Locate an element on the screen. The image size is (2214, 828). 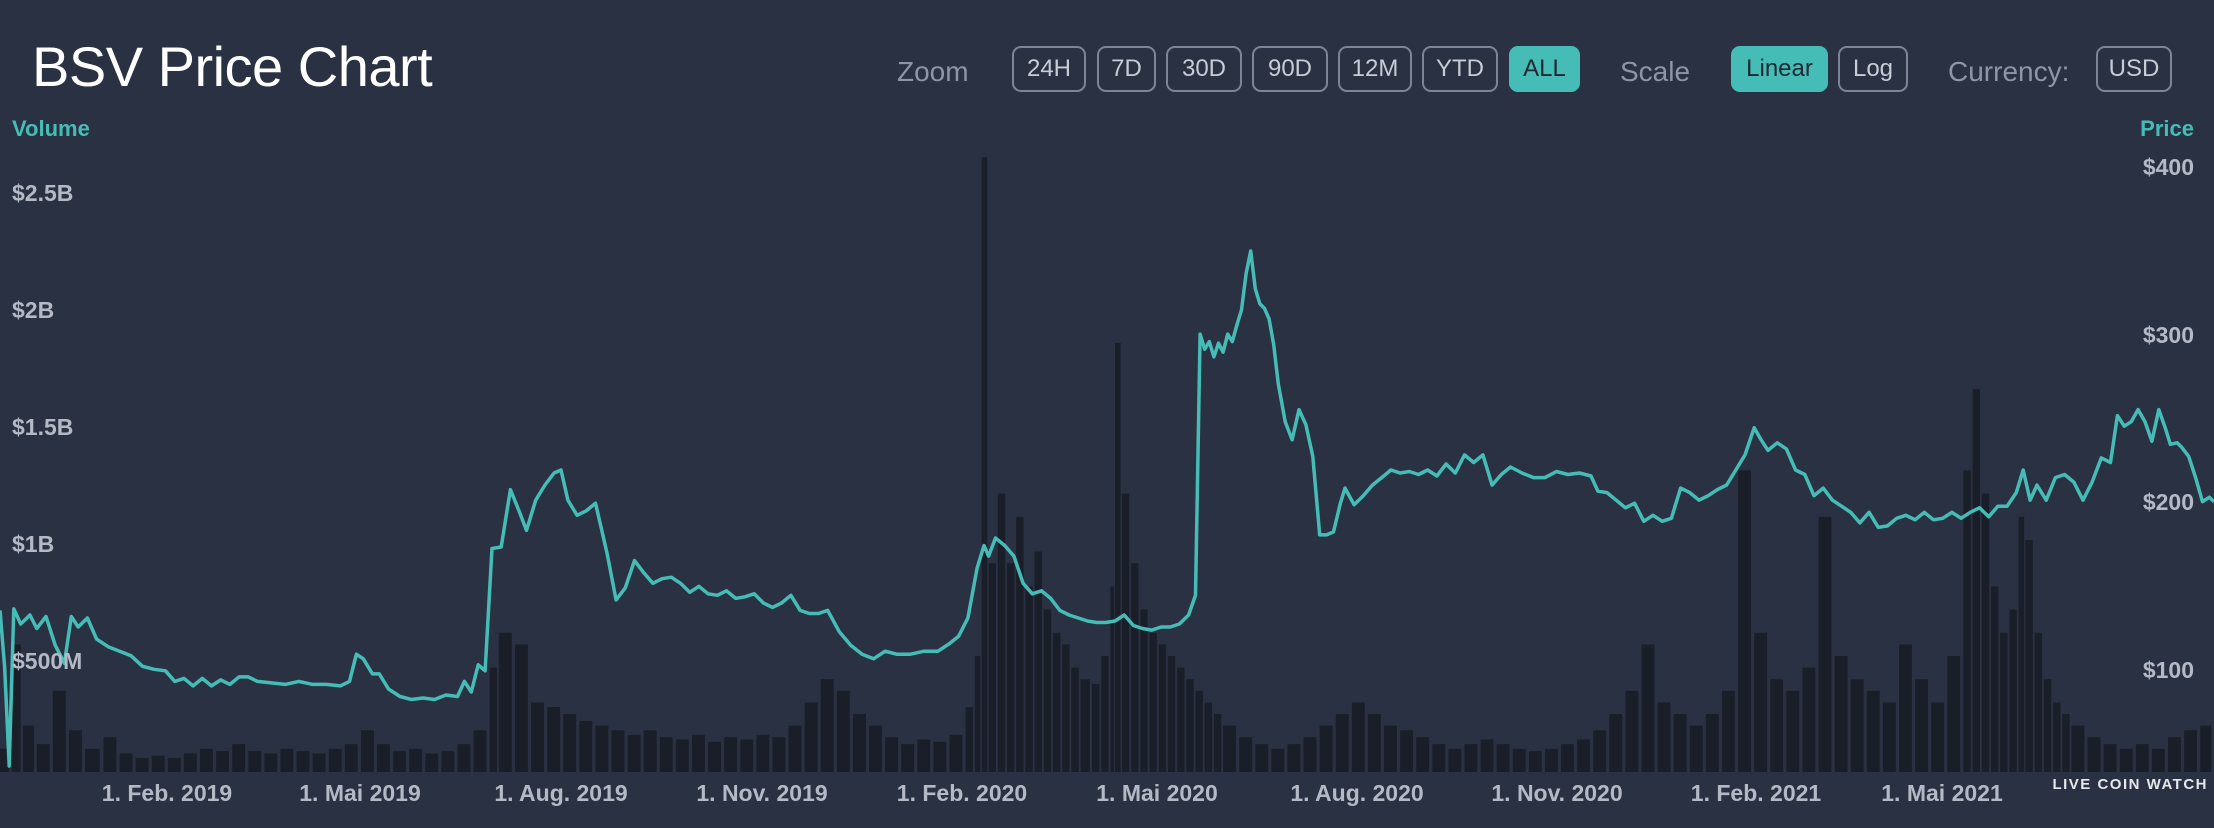
zoom-all-button: ALL is located at coordinates (1544, 69).